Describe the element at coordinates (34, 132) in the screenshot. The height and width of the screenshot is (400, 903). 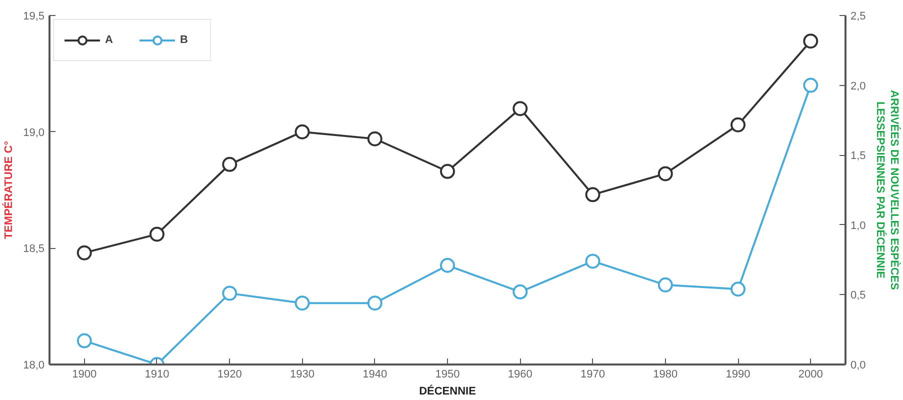
I see `y-tick-label: 19,0` at that location.